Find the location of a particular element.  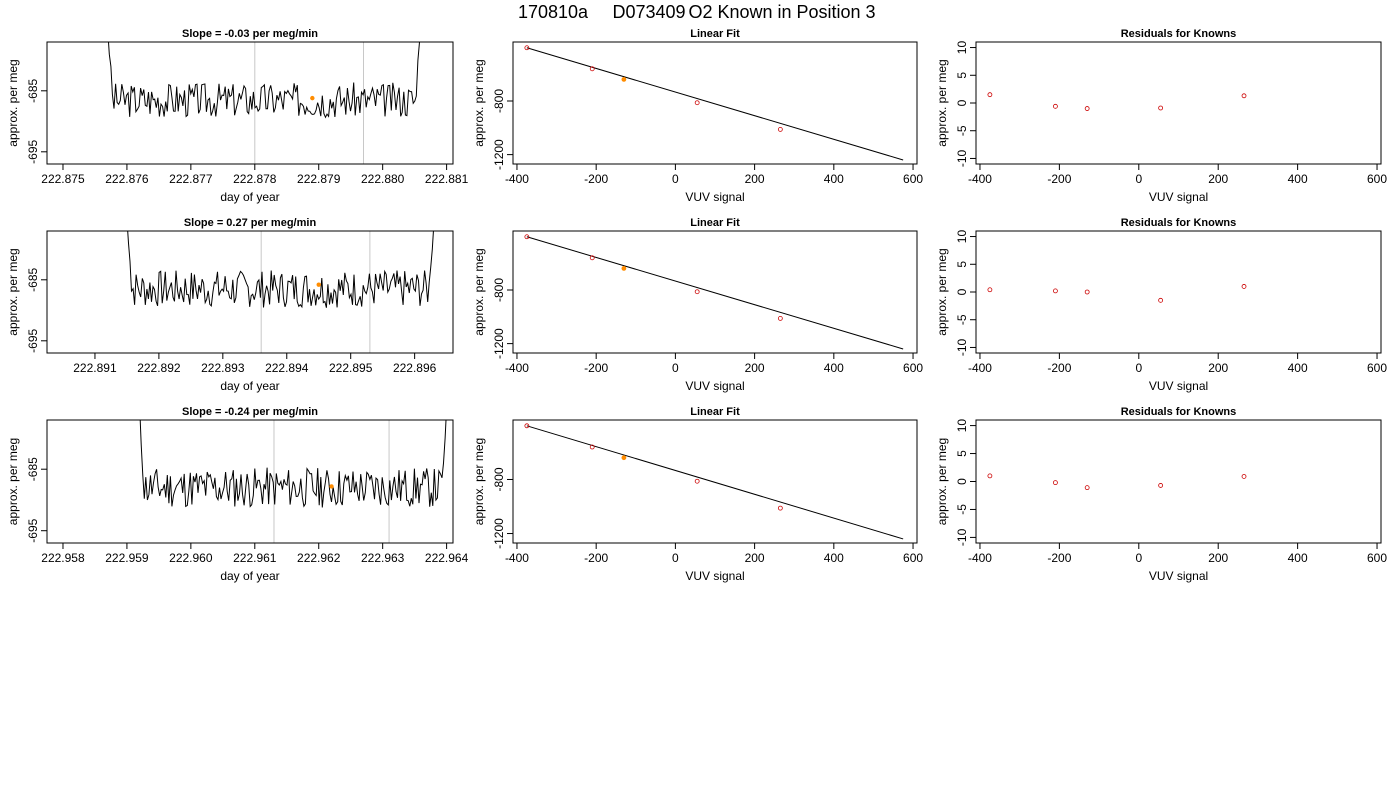

highlight-point is located at coordinates (624, 79).